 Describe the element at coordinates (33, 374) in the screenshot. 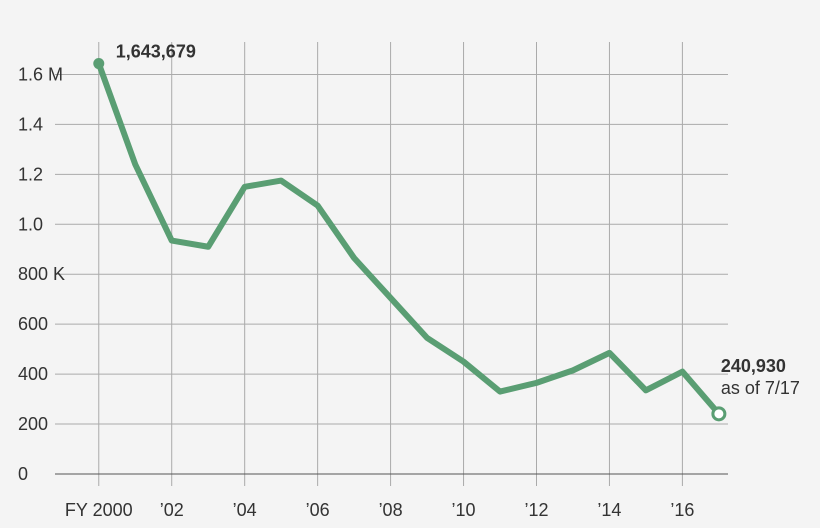

I see `y-tick-label: 400` at that location.